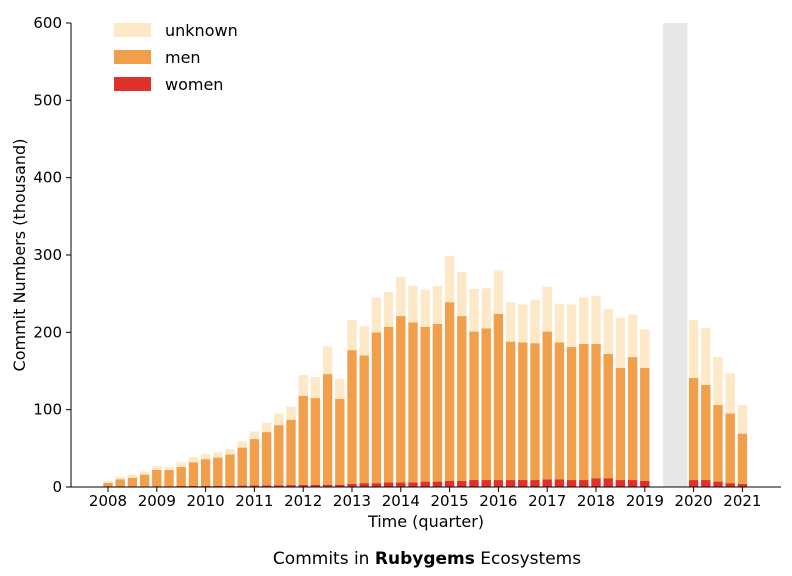 The width and height of the screenshot is (792, 576). What do you see at coordinates (254, 501) in the screenshot?
I see `x-tick-label: 2011` at bounding box center [254, 501].